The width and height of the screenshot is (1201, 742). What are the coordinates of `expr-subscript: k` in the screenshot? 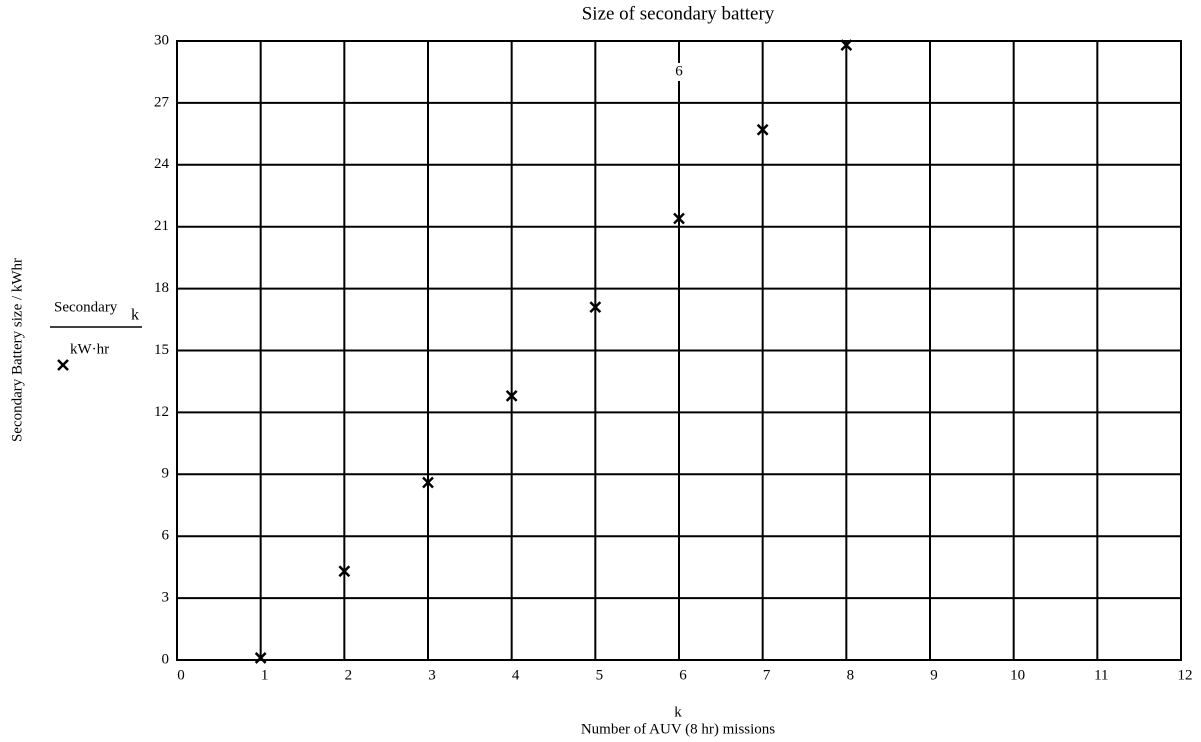 It's located at (135, 315).